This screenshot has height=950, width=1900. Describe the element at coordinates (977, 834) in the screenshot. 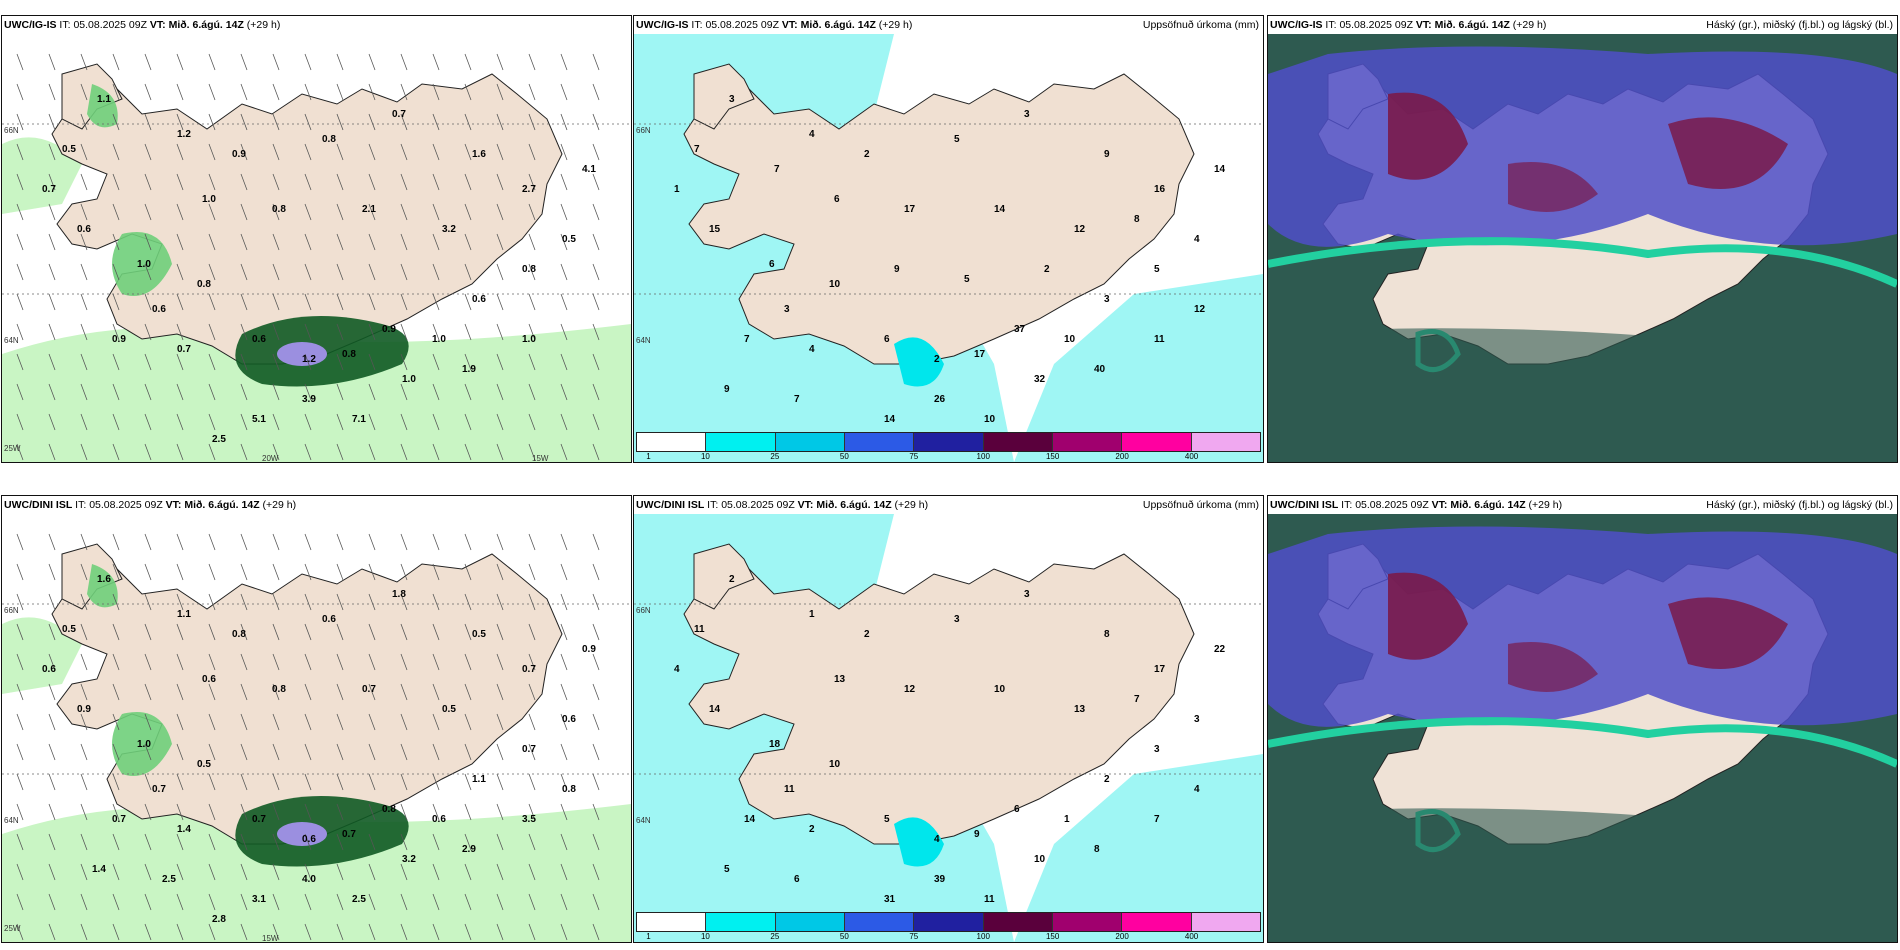

I see `map-value-label: 9` at that location.